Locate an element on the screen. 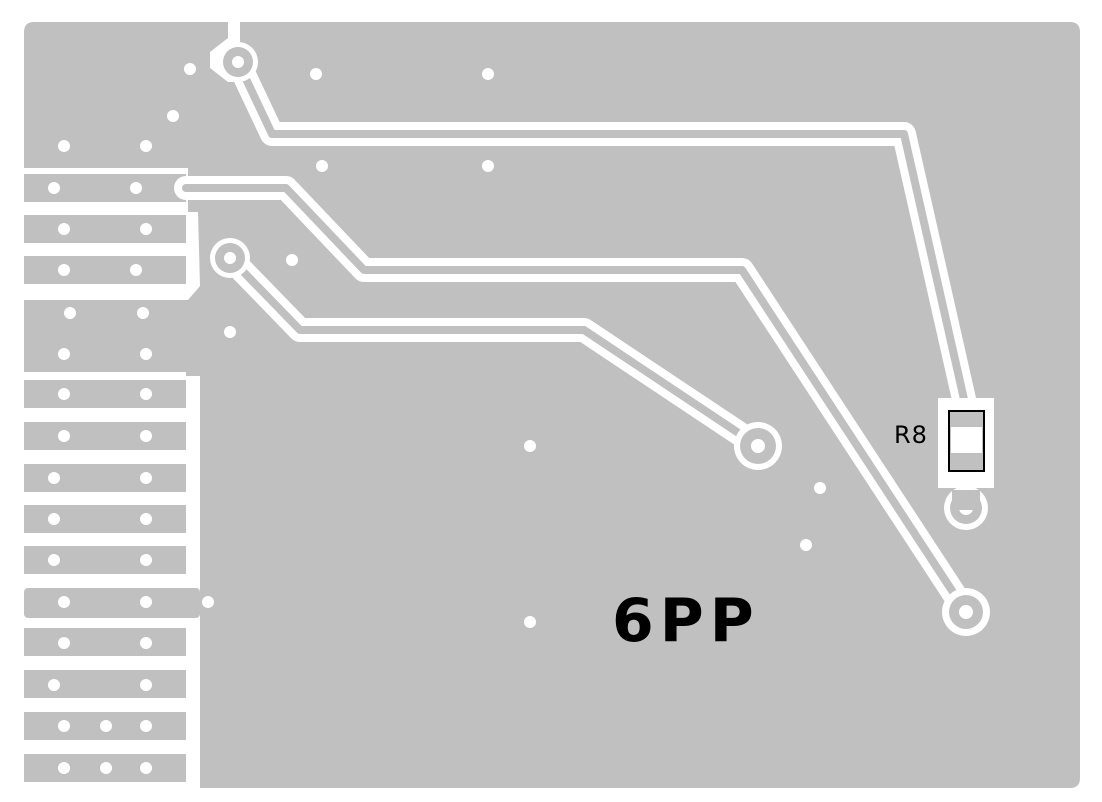 The image size is (1102, 802). resistor-label: R8 is located at coordinates (911, 435).